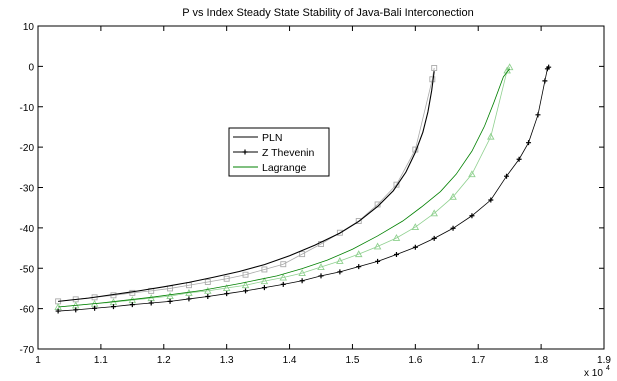  Describe the element at coordinates (31, 67) in the screenshot. I see `y-tick-label: 0` at that location.